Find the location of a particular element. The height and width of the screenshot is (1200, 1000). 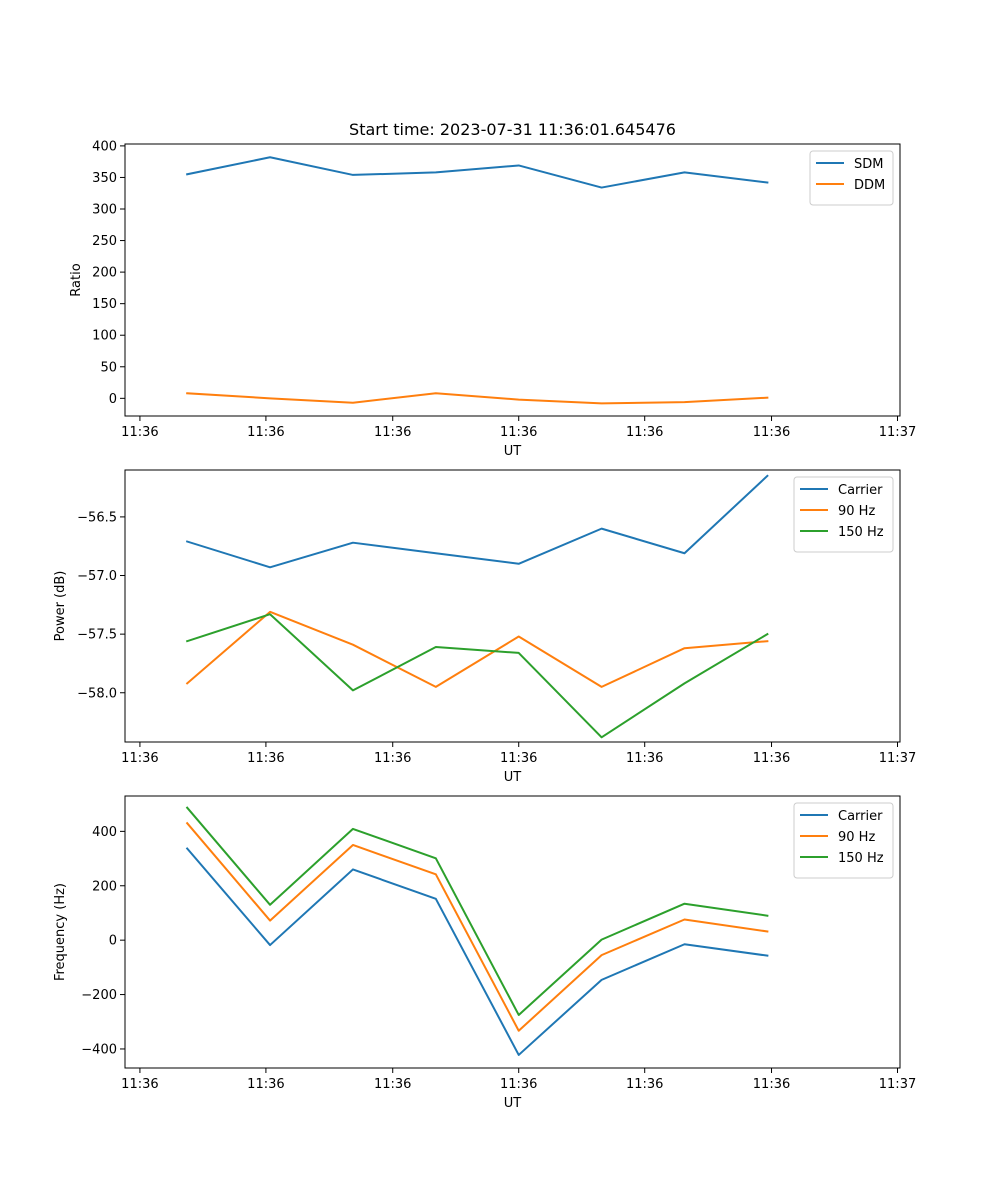

legend-label: DDM is located at coordinates (869, 185).